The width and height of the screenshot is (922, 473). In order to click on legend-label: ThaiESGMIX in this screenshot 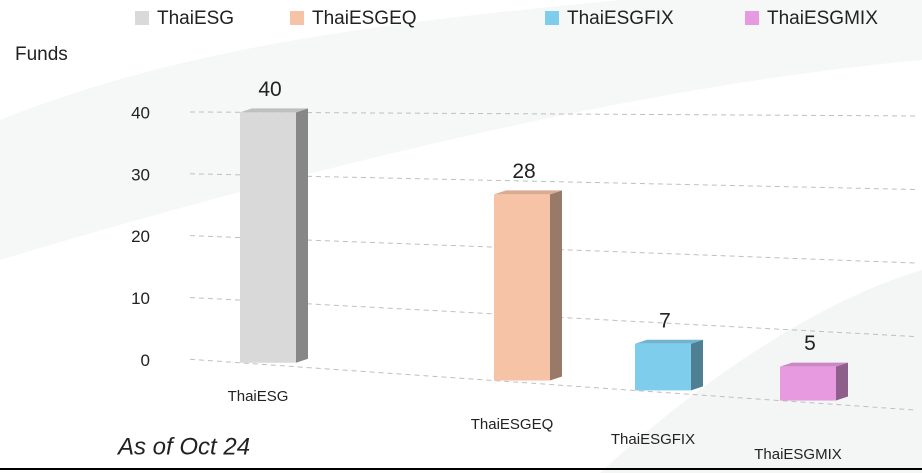, I will do `click(822, 18)`.